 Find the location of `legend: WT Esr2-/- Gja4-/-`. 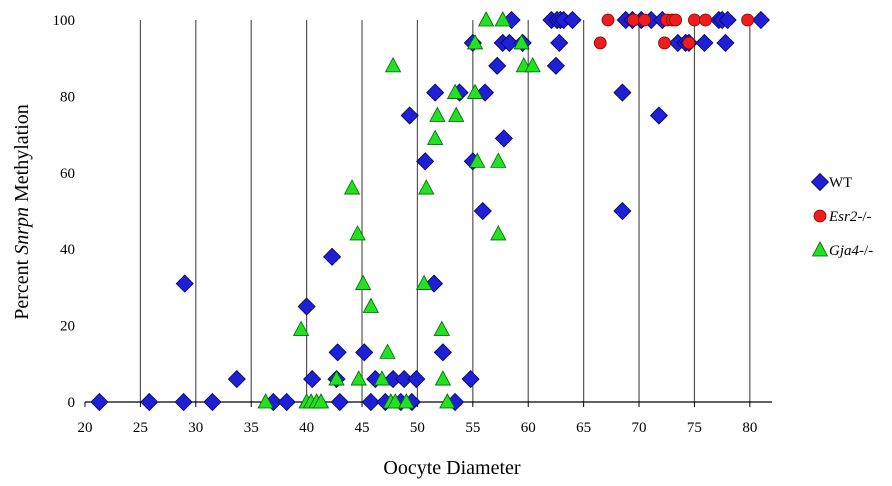

legend: WT Esr2-/- Gja4-/- is located at coordinates (841, 215).